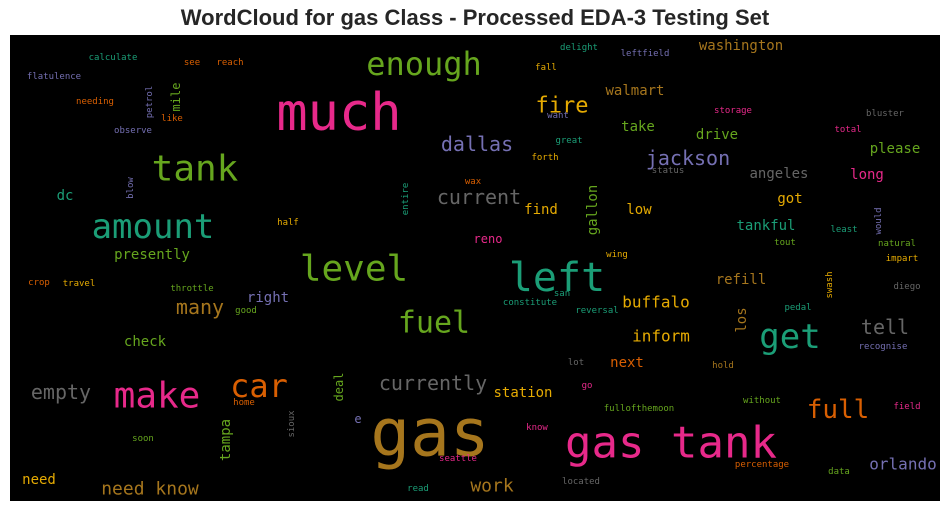  What do you see at coordinates (192, 63) in the screenshot?
I see `word-see: see` at bounding box center [192, 63].